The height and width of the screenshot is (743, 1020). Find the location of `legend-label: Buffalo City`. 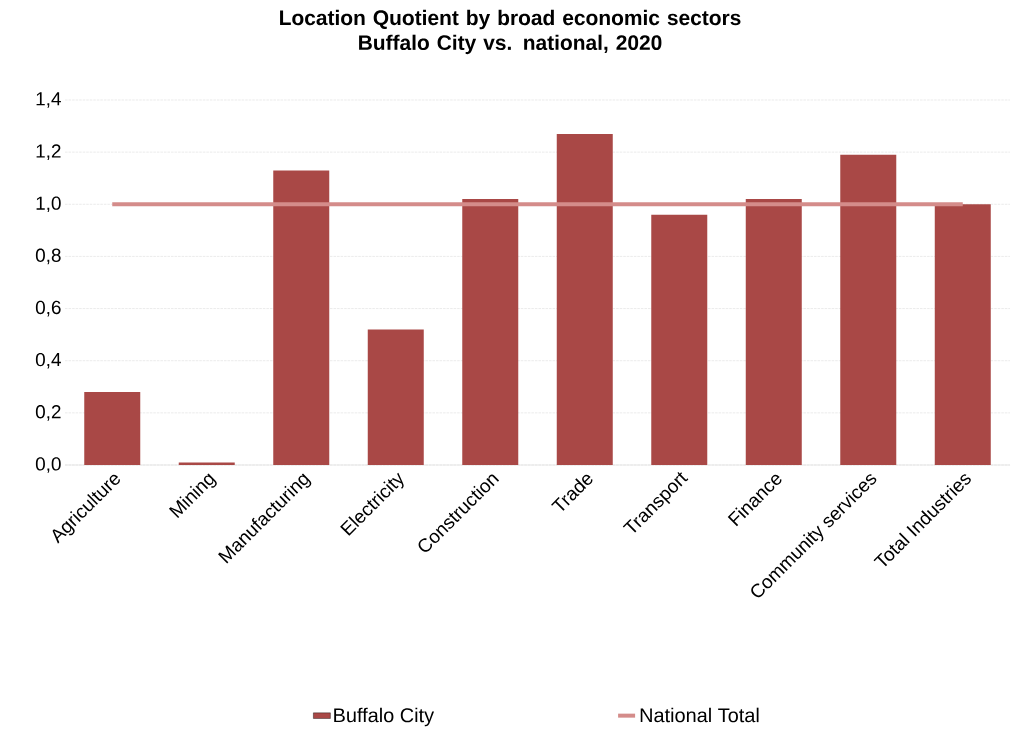

legend-label: Buffalo City is located at coordinates (384, 717).